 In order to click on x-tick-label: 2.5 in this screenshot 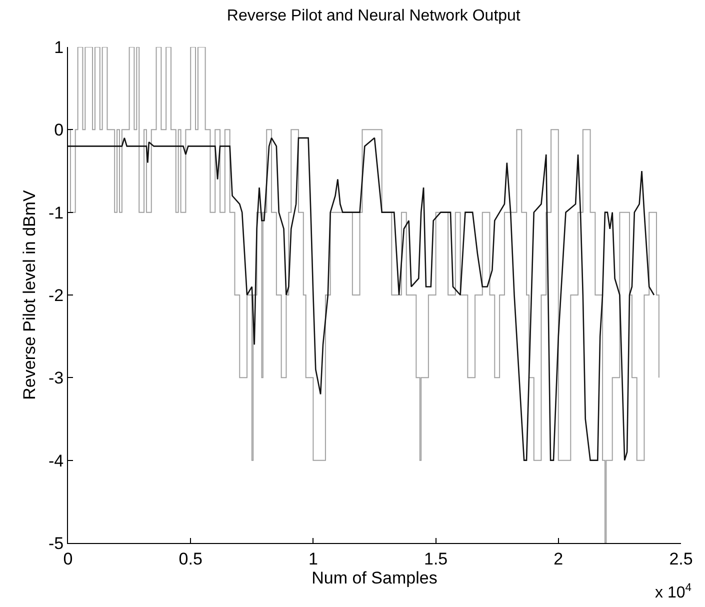, I will do `click(681, 558)`.